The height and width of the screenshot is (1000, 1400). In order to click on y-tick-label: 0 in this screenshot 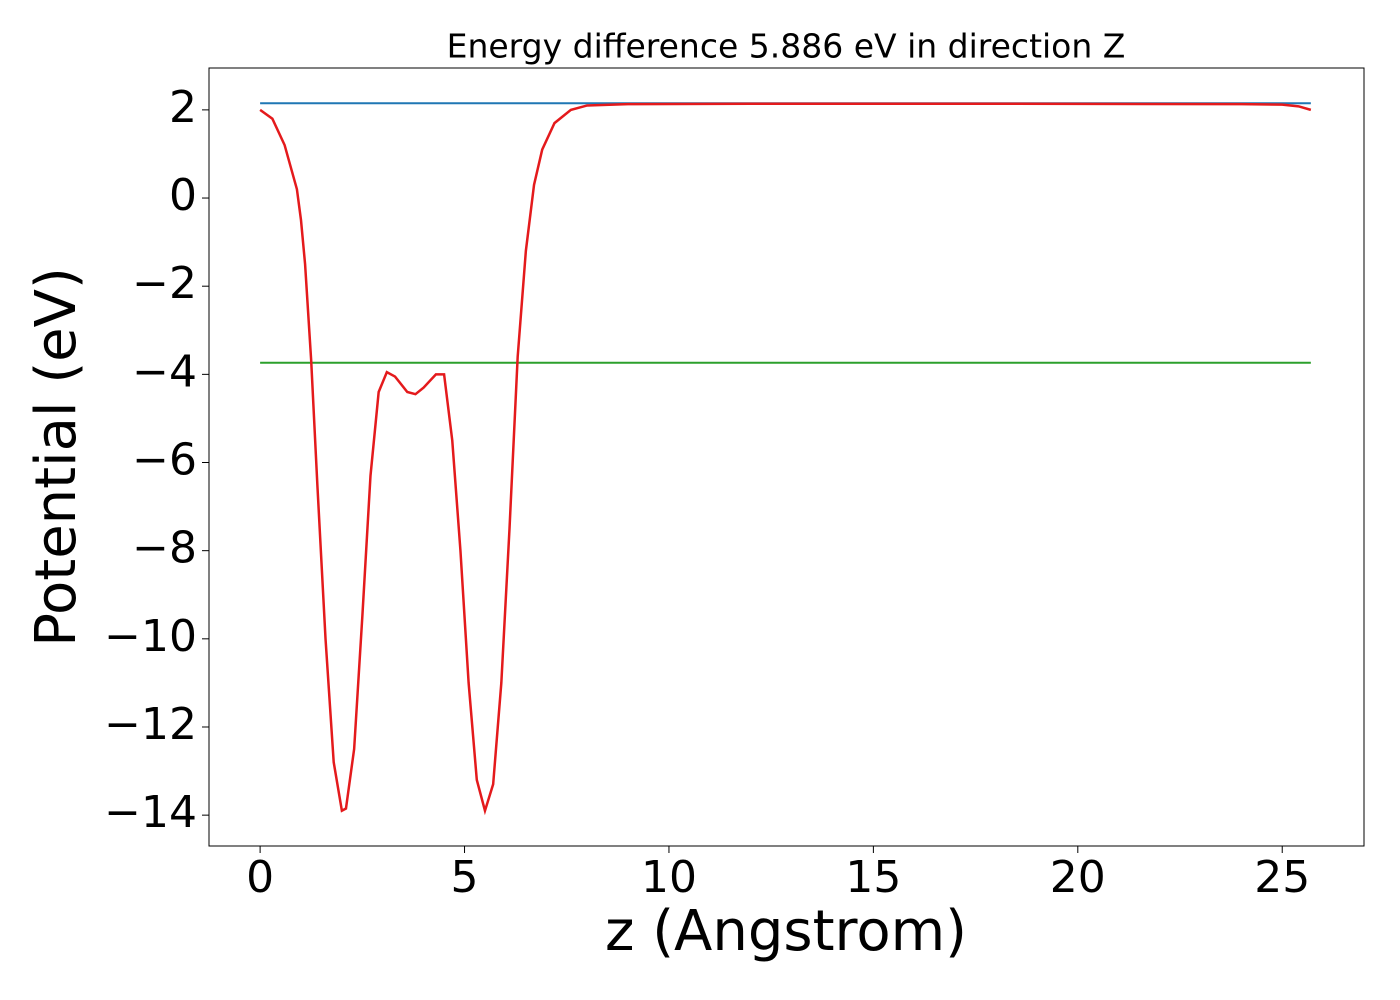, I will do `click(183, 195)`.